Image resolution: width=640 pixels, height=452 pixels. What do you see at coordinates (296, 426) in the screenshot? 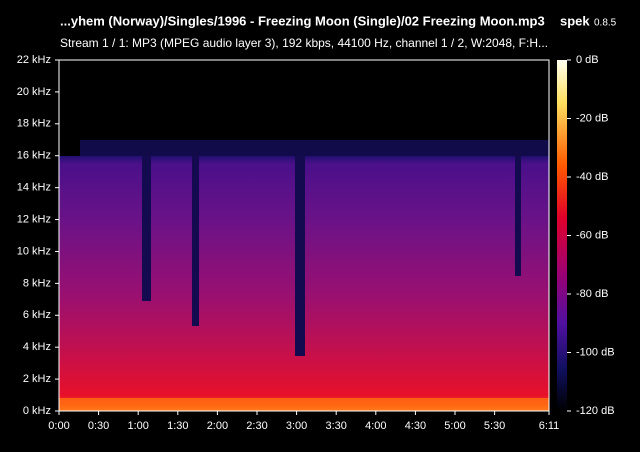
I see `x-tick-label: 3:00` at bounding box center [296, 426].